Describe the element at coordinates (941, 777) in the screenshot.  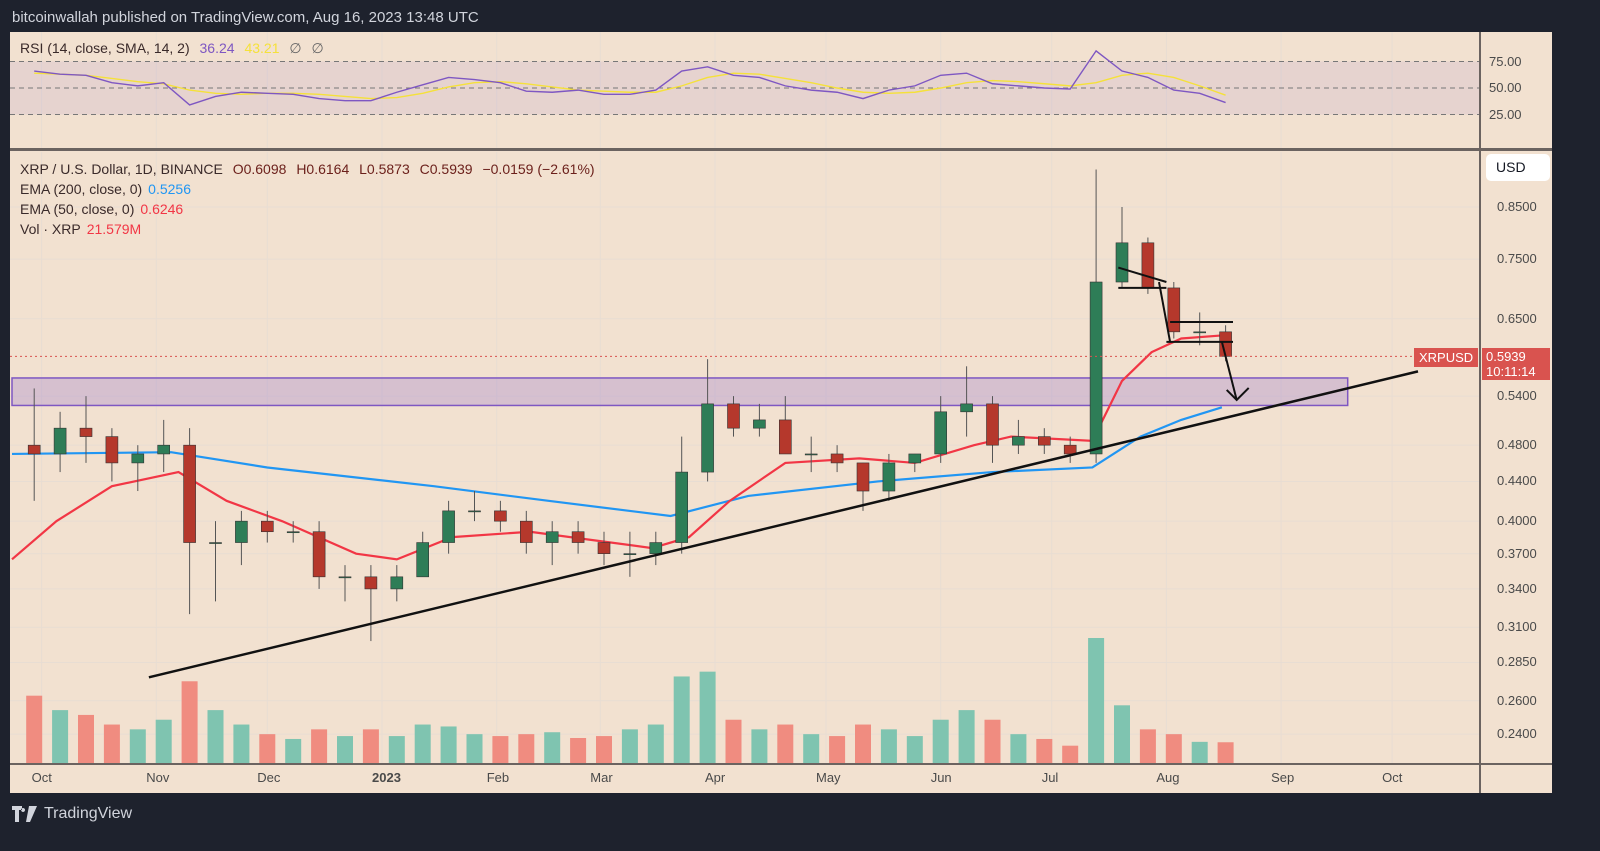
I see `time-tick-label: Jun` at that location.